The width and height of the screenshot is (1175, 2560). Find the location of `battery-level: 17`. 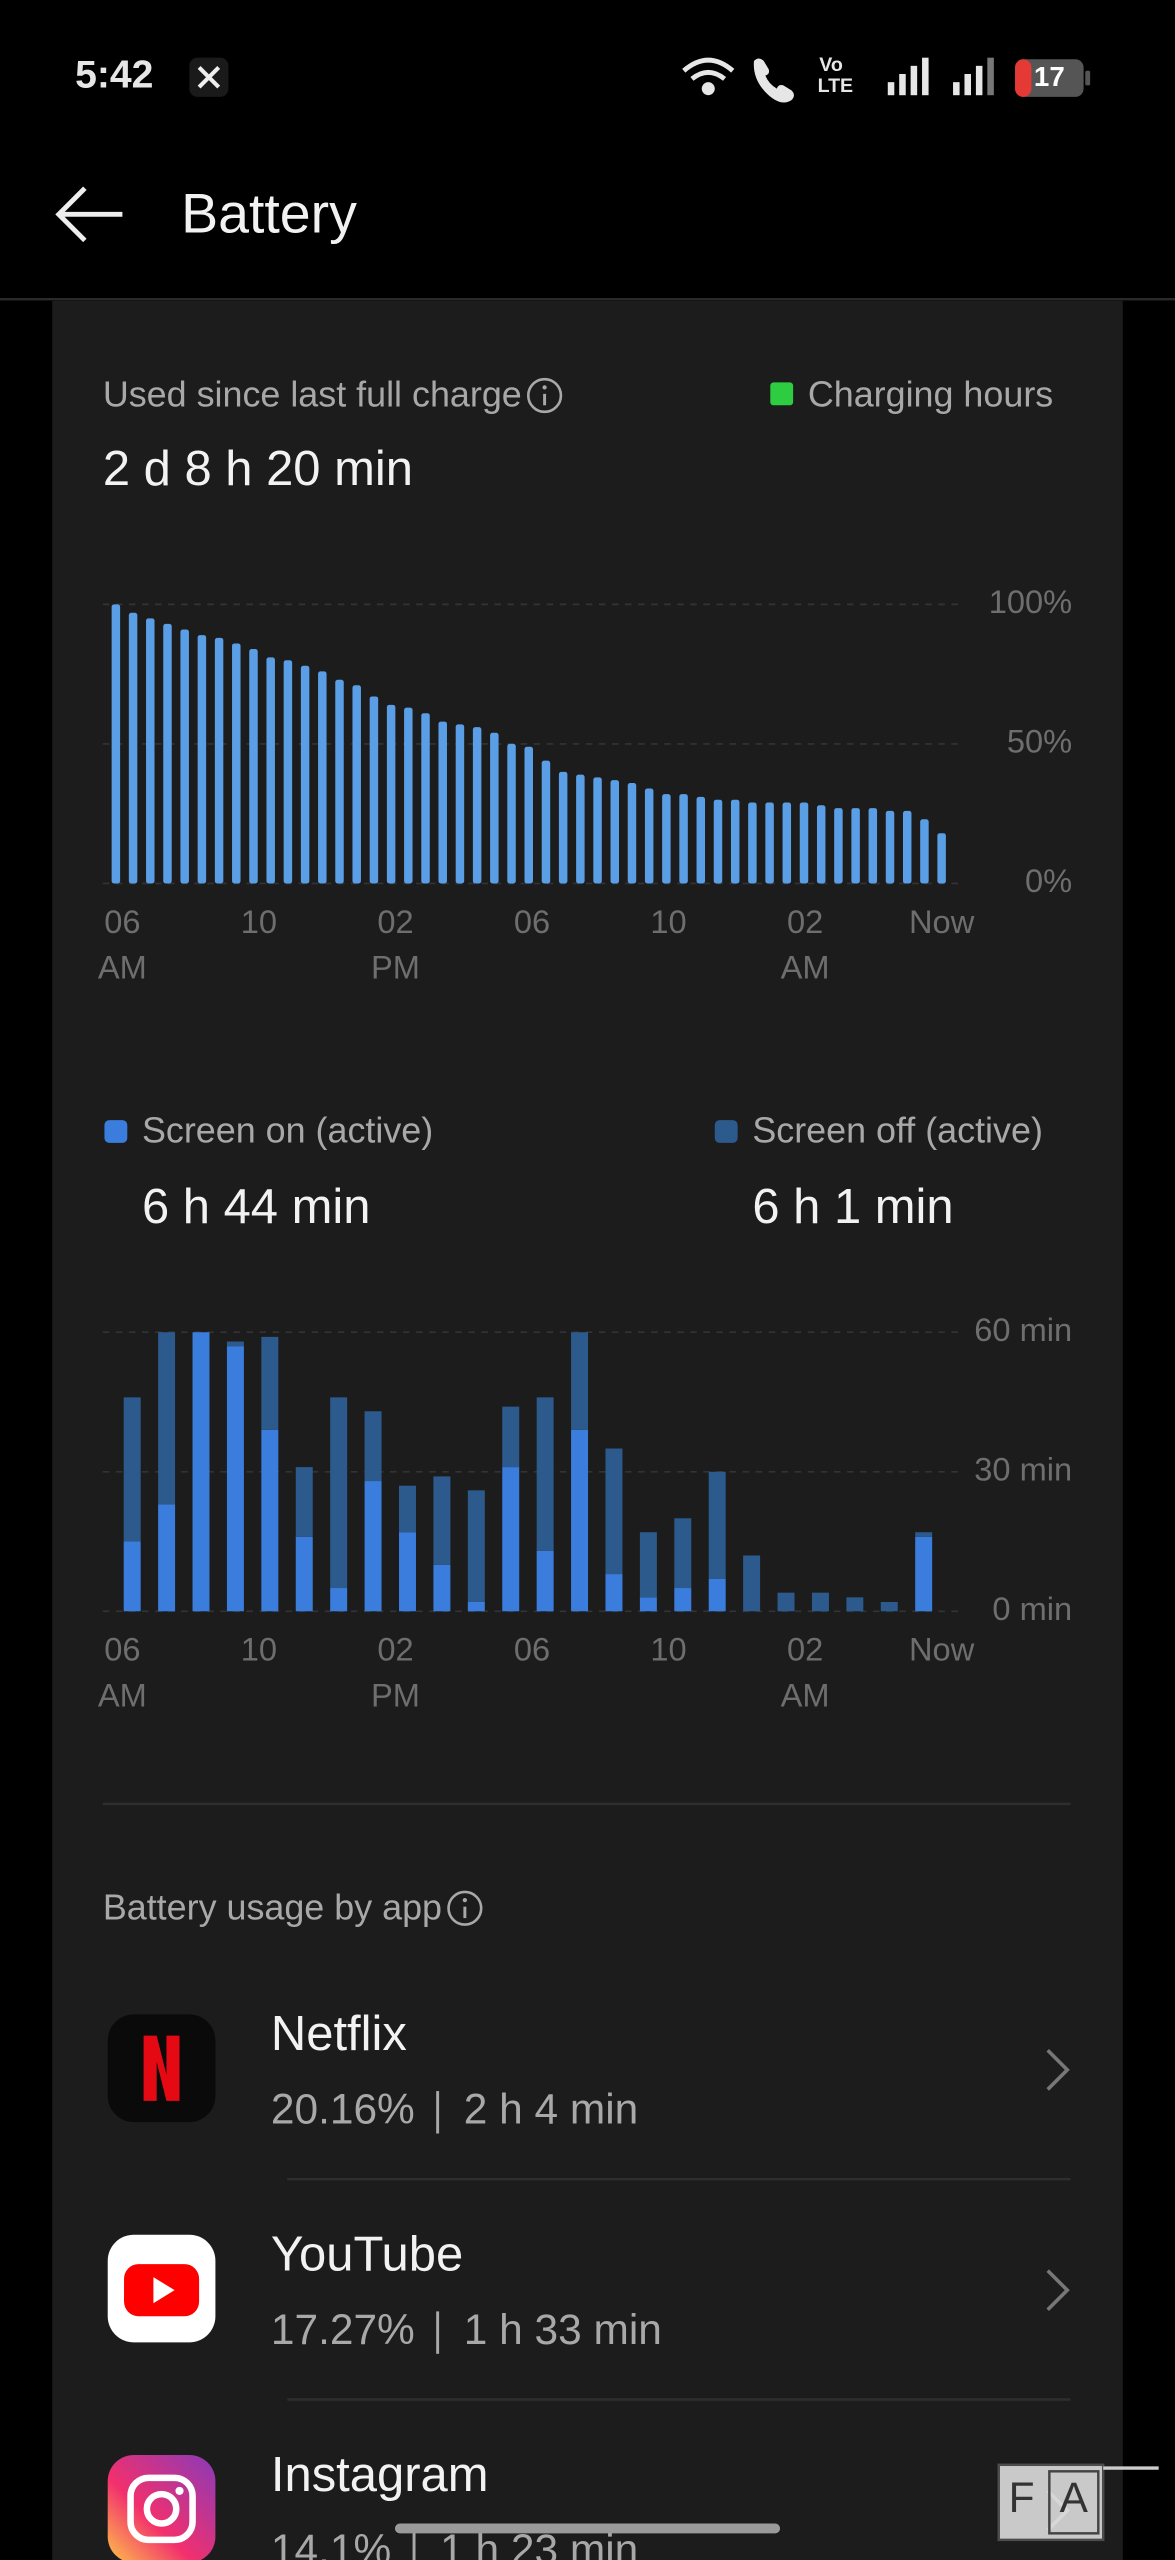

battery-level: 17 is located at coordinates (1049, 76).